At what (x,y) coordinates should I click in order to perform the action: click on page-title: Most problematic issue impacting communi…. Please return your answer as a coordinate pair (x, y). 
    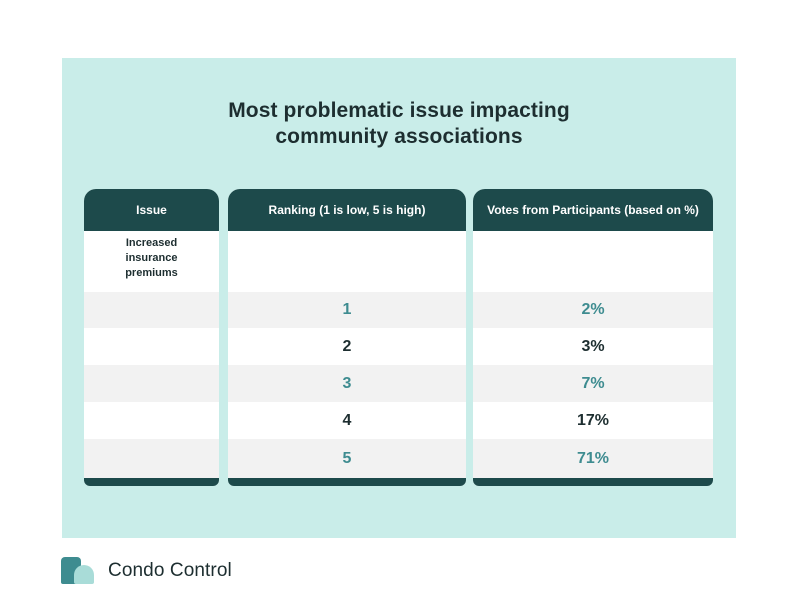
    Looking at the image, I should click on (399, 124).